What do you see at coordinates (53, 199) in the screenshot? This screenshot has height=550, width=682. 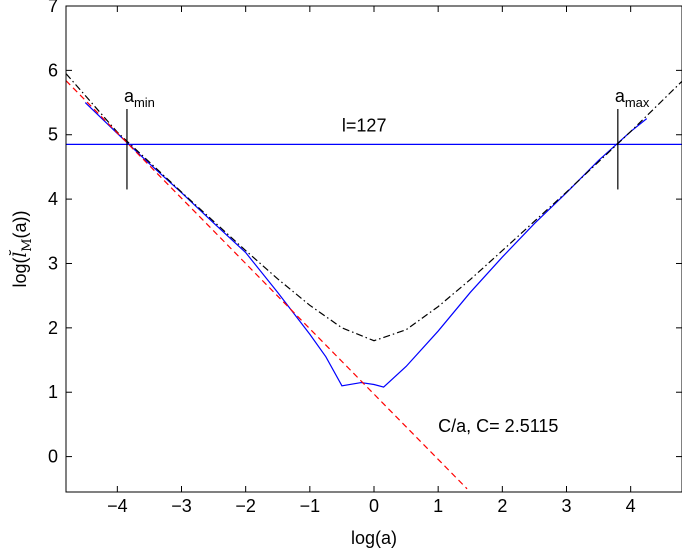 I see `y-tick-label: 4` at bounding box center [53, 199].